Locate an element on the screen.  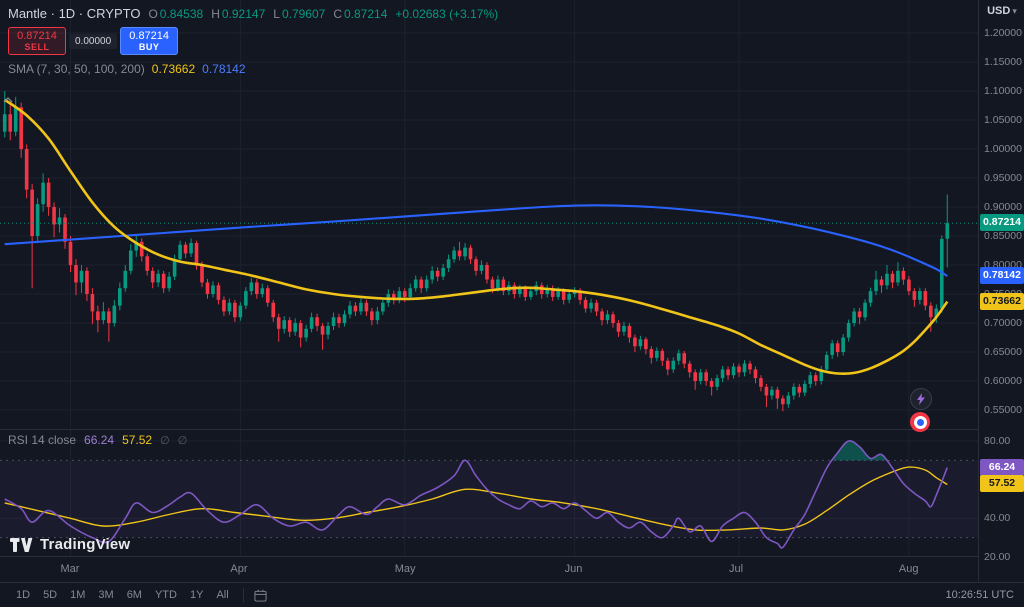
rsi-value: 66.24 is located at coordinates (99, 440).